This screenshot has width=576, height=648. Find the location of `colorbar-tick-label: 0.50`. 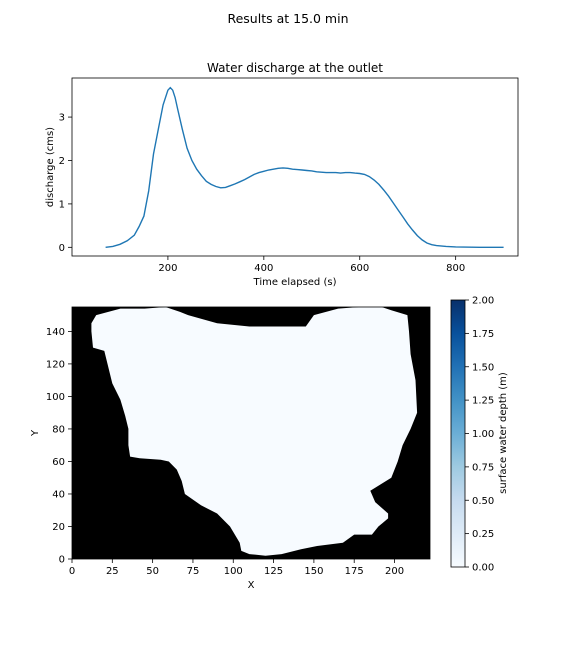

colorbar-tick-label: 0.50 is located at coordinates (483, 501).